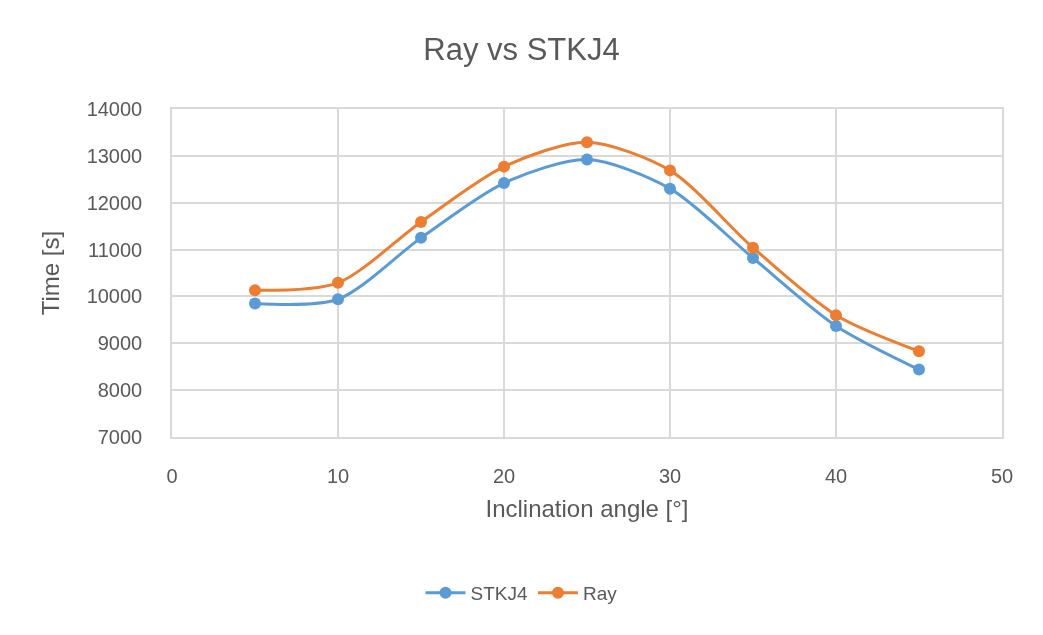  I want to click on y-tick-label: 14000, so click(114, 109).